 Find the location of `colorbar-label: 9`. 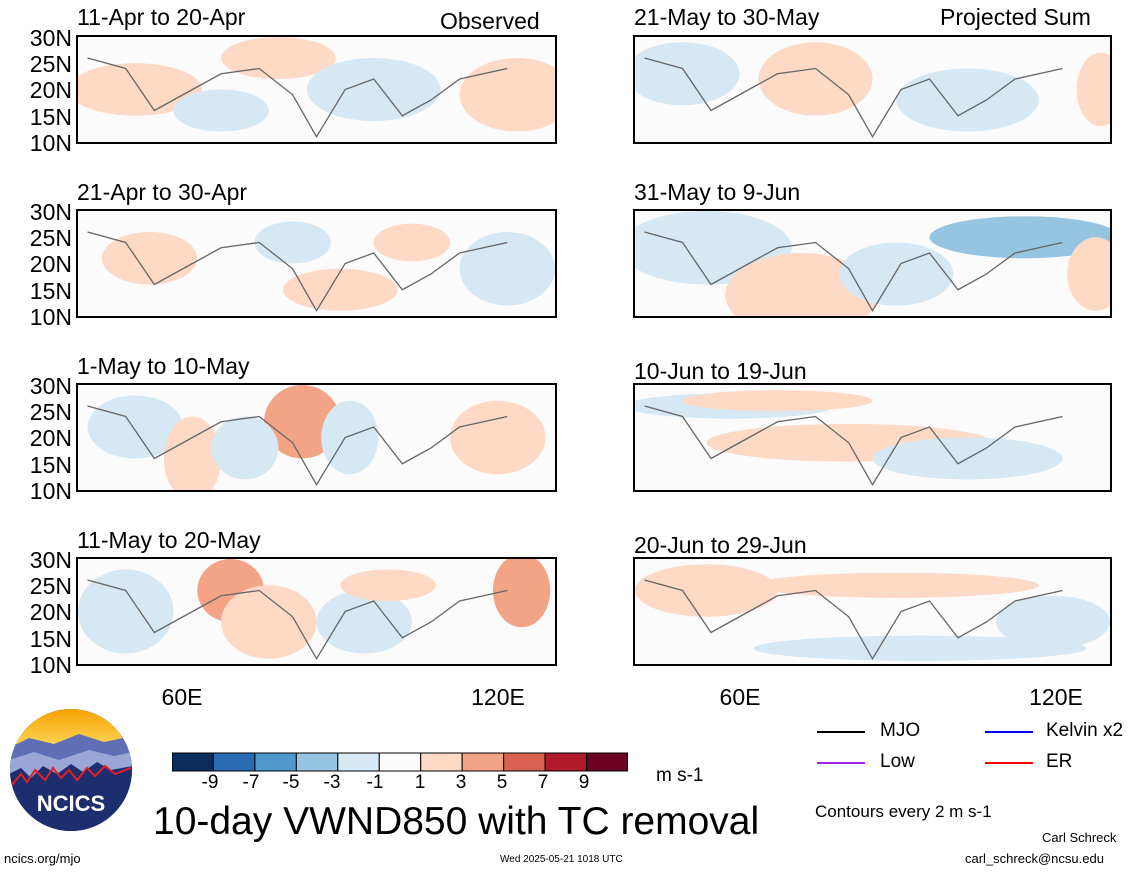

colorbar-label: 9 is located at coordinates (584, 782).